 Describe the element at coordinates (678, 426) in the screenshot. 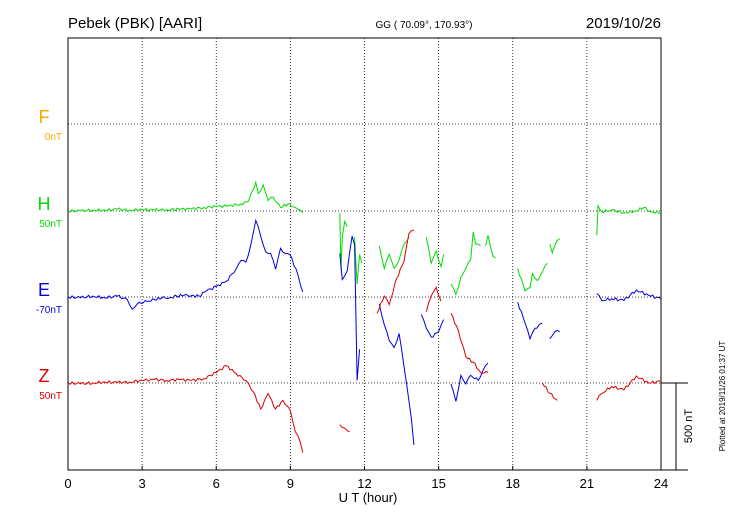

I see `scale-bar: 500 nT` at that location.